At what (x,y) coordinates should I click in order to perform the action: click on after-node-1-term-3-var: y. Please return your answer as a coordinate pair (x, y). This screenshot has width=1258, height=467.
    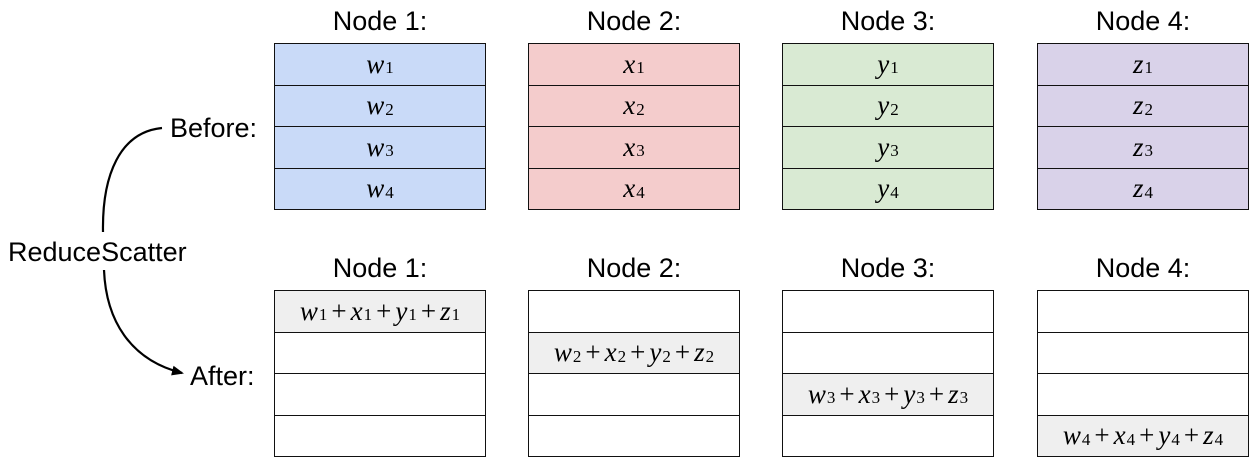
    Looking at the image, I should click on (401, 310).